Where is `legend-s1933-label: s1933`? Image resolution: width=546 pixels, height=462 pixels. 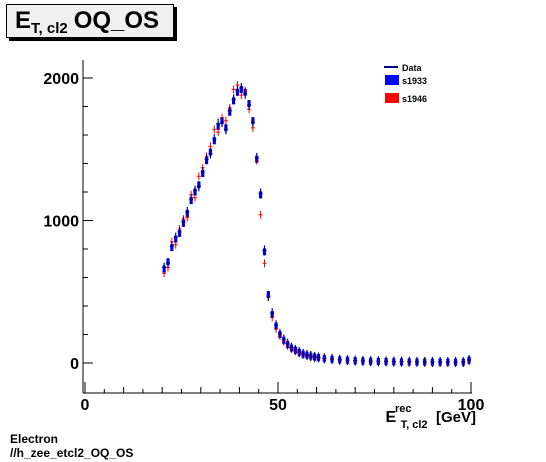
legend-s1933-label: s1933 is located at coordinates (414, 81).